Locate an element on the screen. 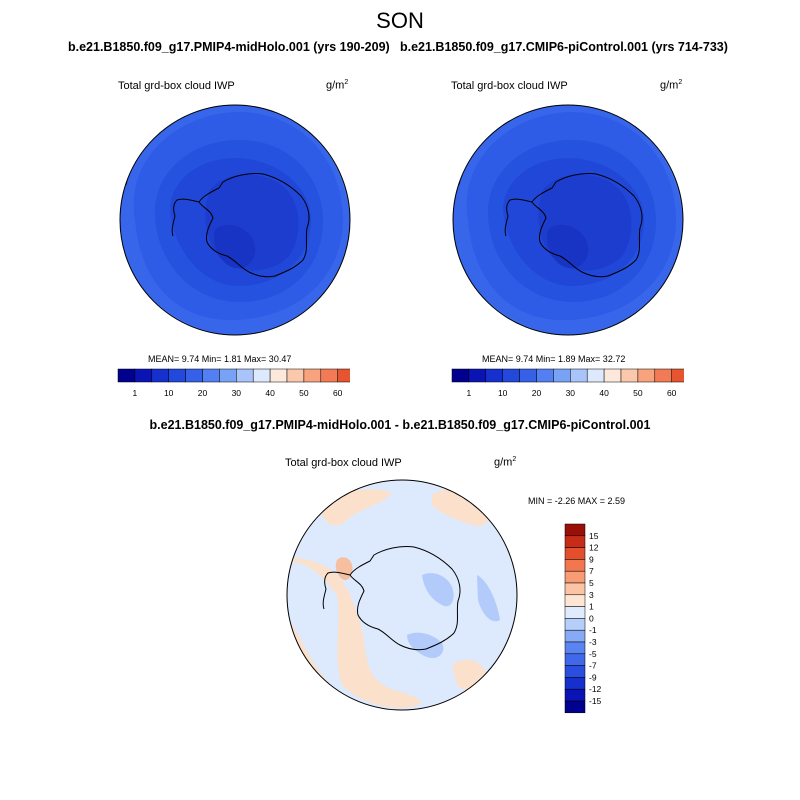 This screenshot has width=800, height=800. colorbar-left-ticks: 110203040506080 is located at coordinates (238, 393).